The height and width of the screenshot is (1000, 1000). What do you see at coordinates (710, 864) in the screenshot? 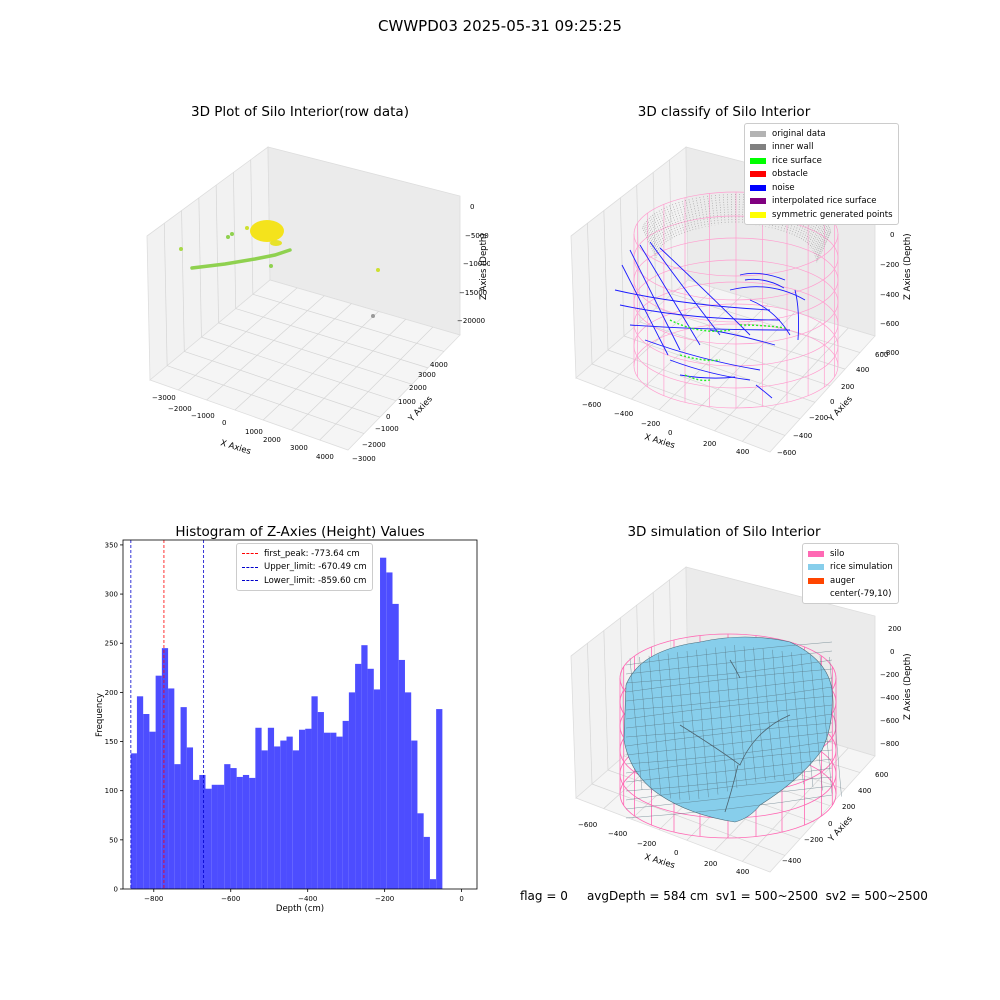
I see `svg-text: 200` at bounding box center [710, 864].